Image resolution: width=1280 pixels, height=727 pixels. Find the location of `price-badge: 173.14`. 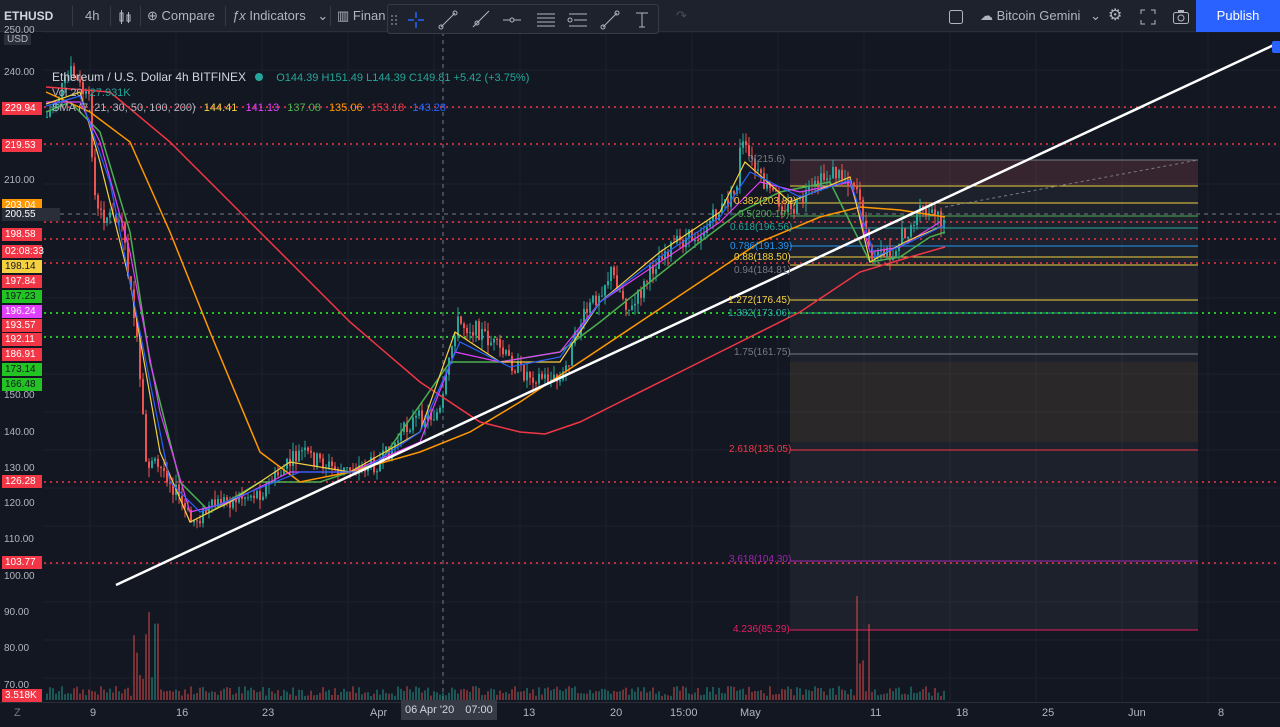

price-badge: 173.14 is located at coordinates (22, 369).